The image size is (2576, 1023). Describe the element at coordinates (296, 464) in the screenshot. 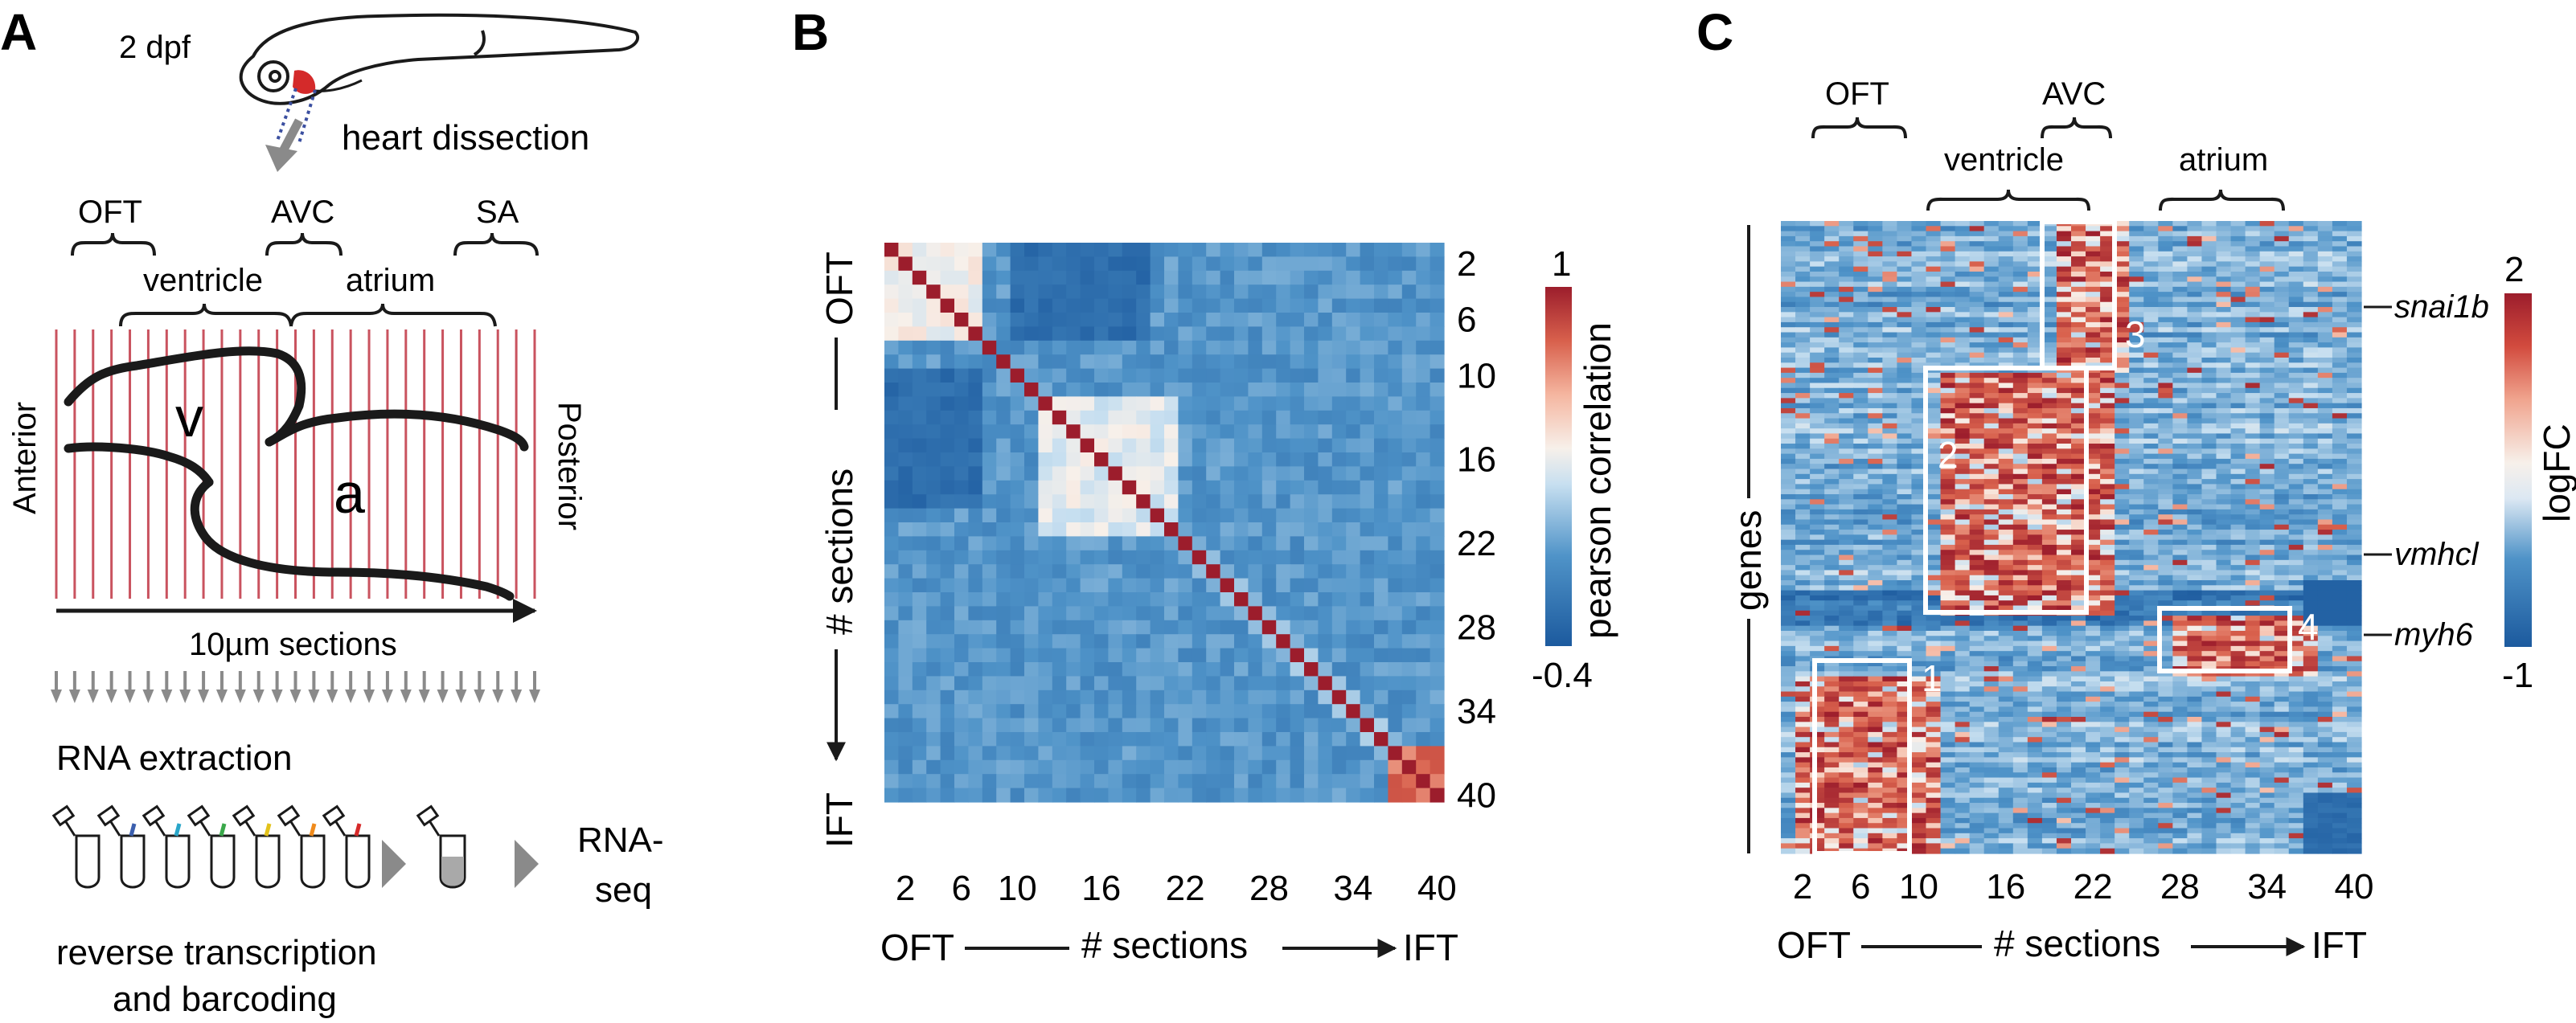

I see `section-lines` at that location.